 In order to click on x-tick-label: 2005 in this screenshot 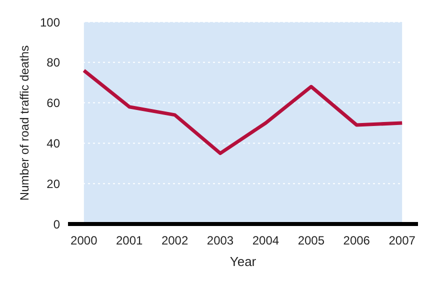, I will do `click(311, 241)`.